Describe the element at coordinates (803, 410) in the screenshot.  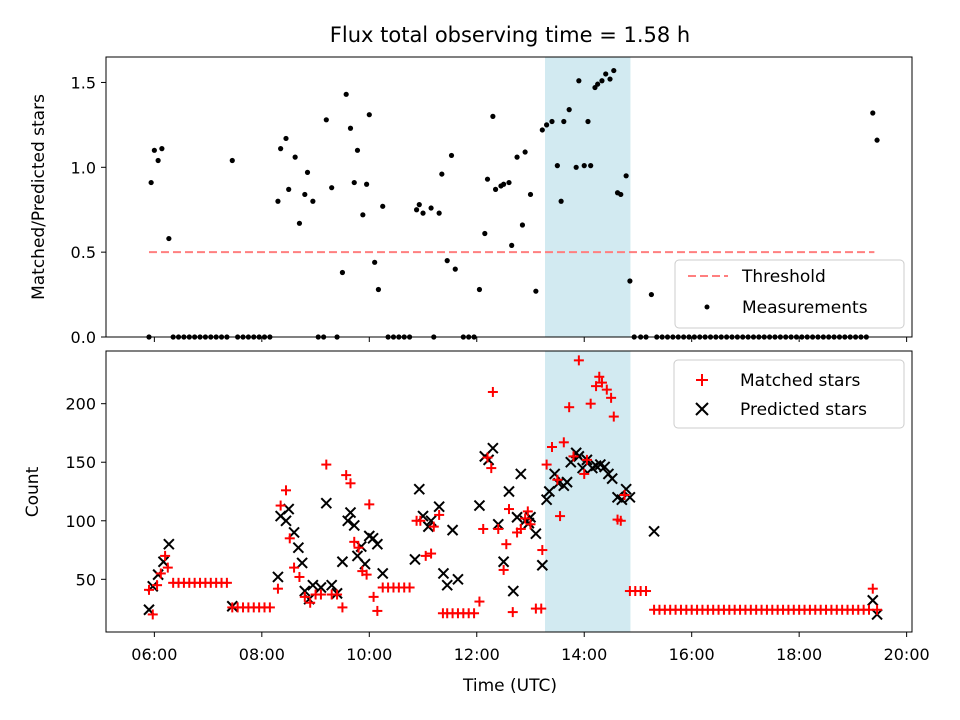
I see `legend-predicted-label: Predicted stars` at that location.